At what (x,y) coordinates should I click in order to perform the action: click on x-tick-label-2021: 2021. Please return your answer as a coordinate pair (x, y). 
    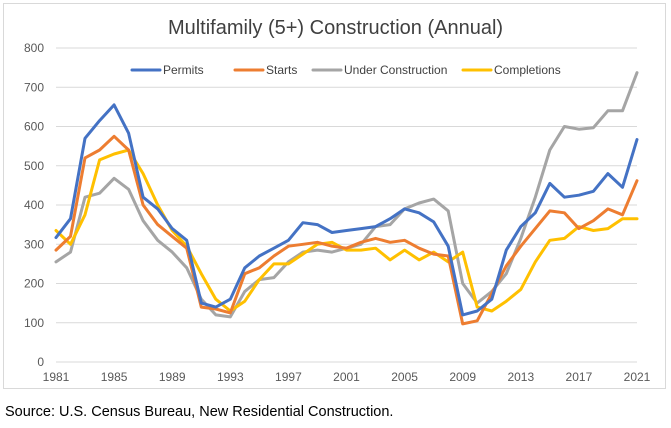
    Looking at the image, I should click on (637, 377).